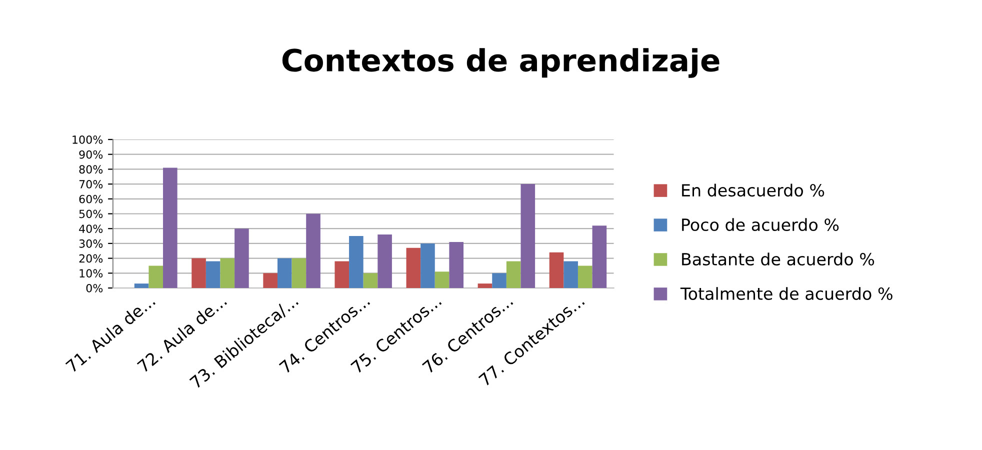  I want to click on legend-label: En desacuerdo %, so click(753, 190).